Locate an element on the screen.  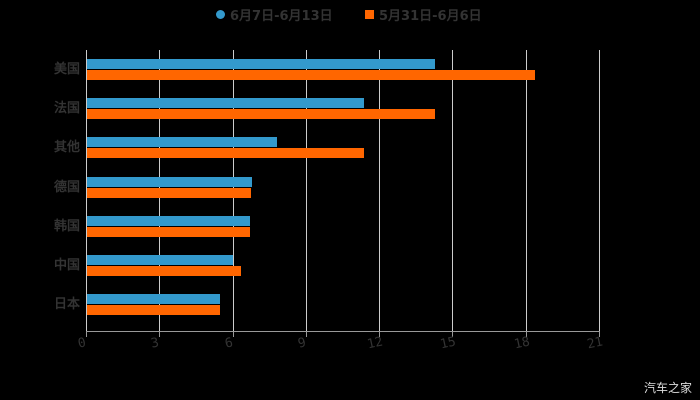
legend: 6月7日-6月13日 5月31日-6月6日 is located at coordinates (350, 14).